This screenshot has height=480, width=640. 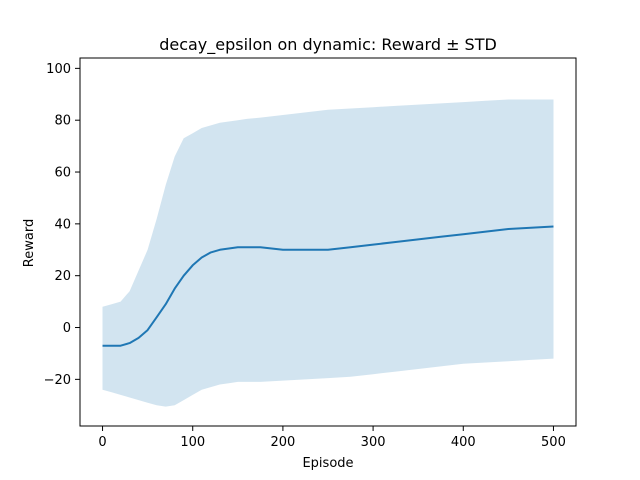 What do you see at coordinates (57, 380) in the screenshot?
I see `y-tick-label: −20` at bounding box center [57, 380].